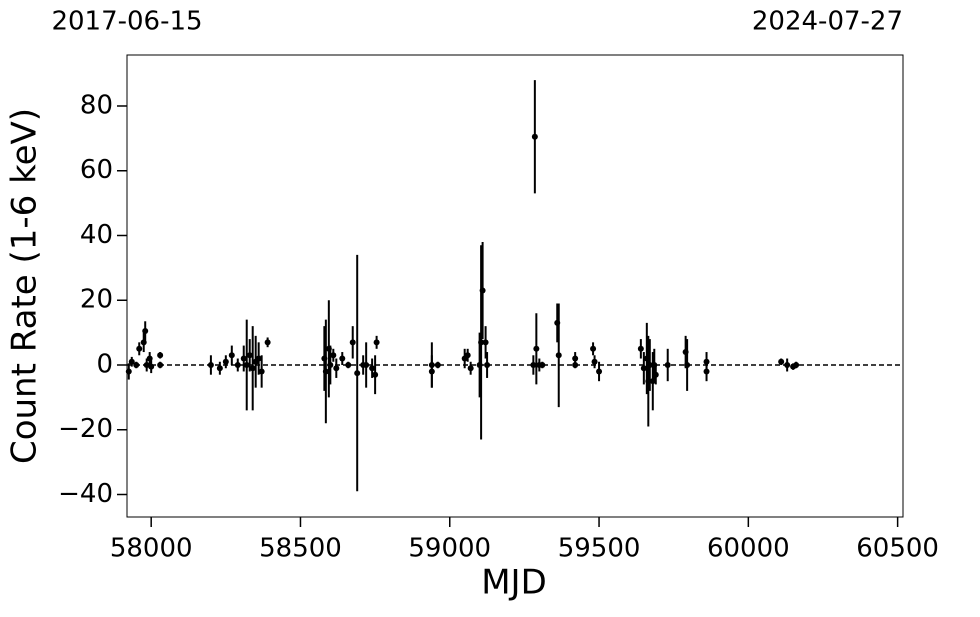  I want to click on y-tick-label: 0, so click(104, 364).